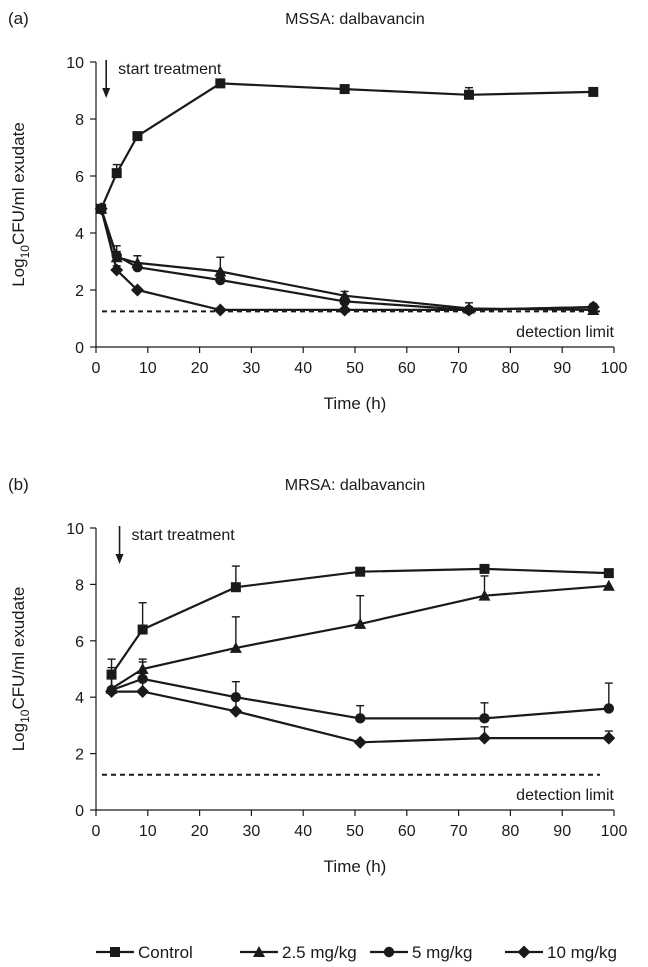 The image size is (648, 967). Describe the element at coordinates (170, 69) in the screenshot. I see `panel-a-treatment-label: start treatment` at that location.